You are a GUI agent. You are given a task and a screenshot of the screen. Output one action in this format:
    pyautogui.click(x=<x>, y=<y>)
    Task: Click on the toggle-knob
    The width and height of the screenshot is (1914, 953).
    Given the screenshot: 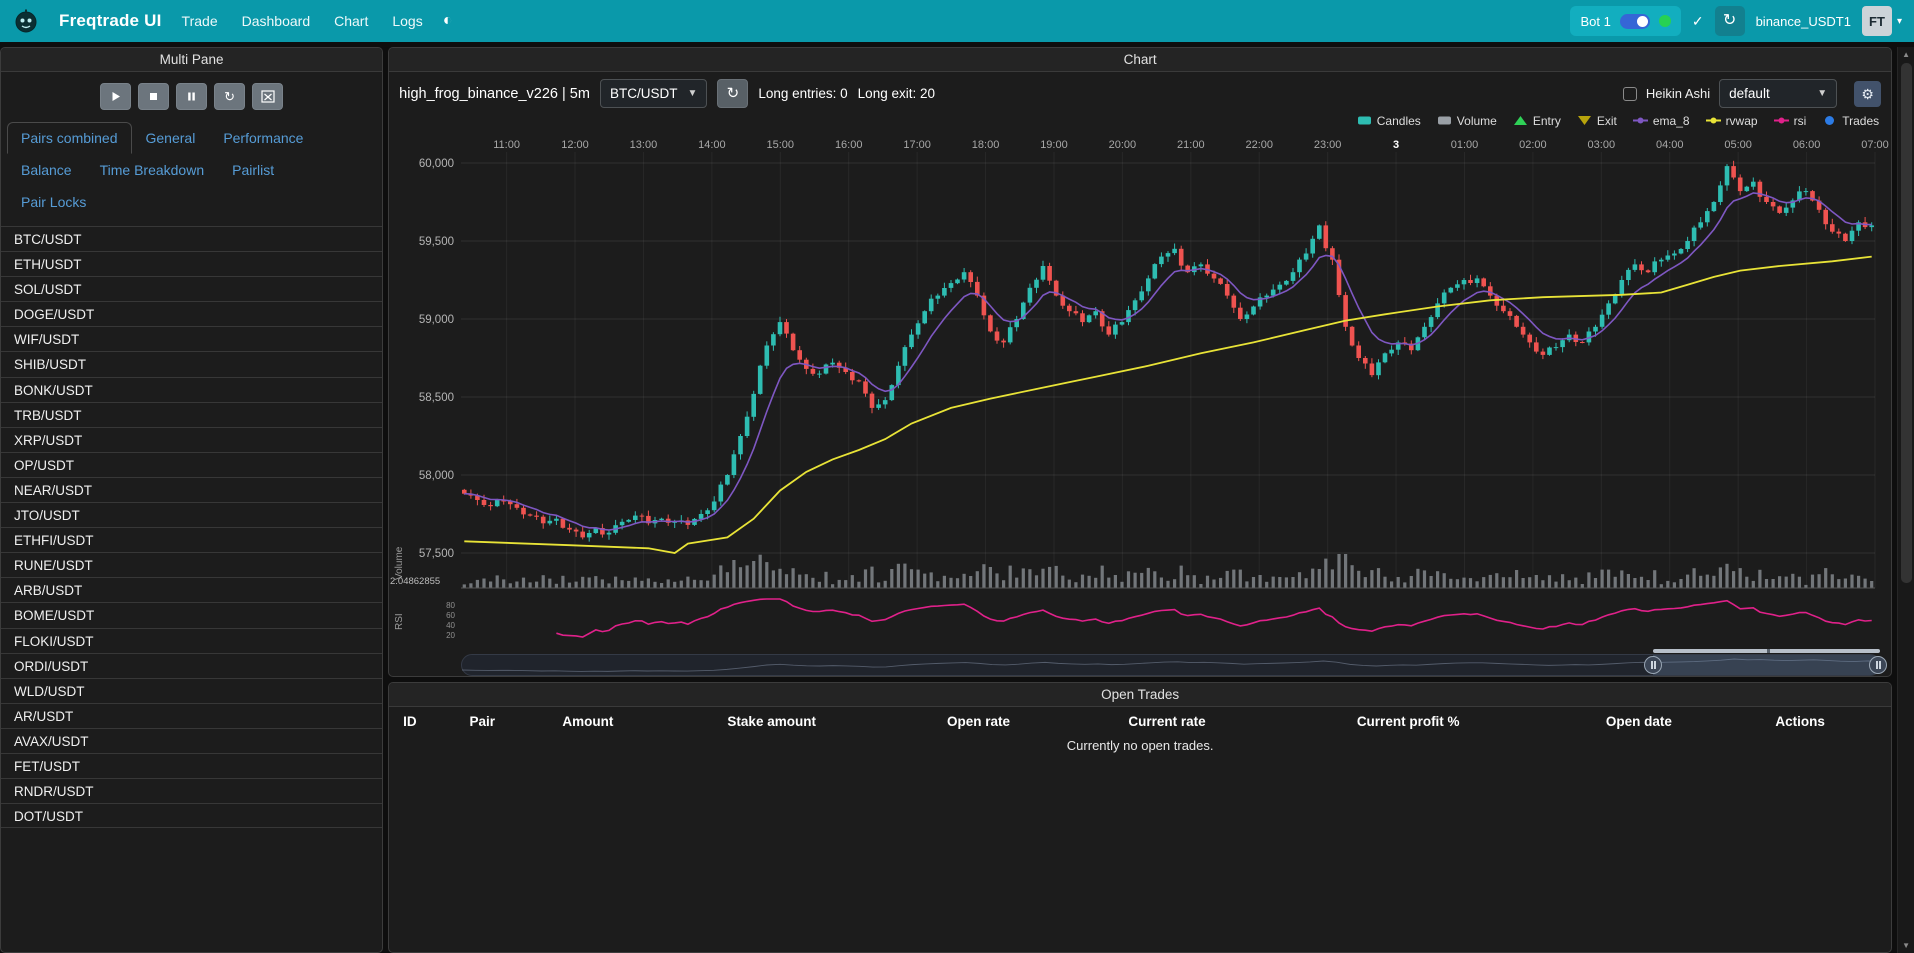 What is the action you would take?
    pyautogui.click(x=1642, y=21)
    